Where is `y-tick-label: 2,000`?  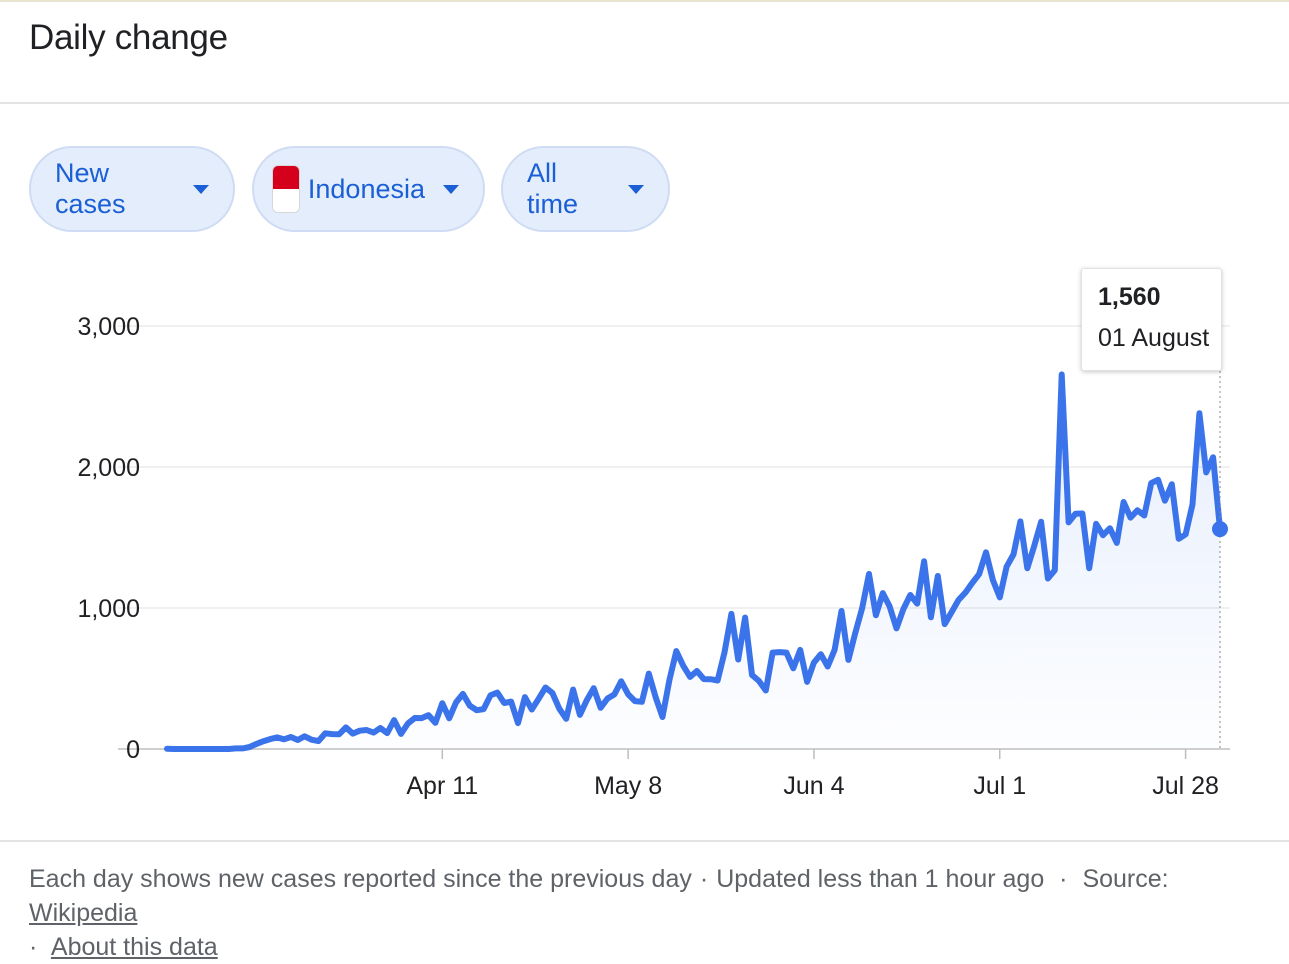 y-tick-label: 2,000 is located at coordinates (108, 468).